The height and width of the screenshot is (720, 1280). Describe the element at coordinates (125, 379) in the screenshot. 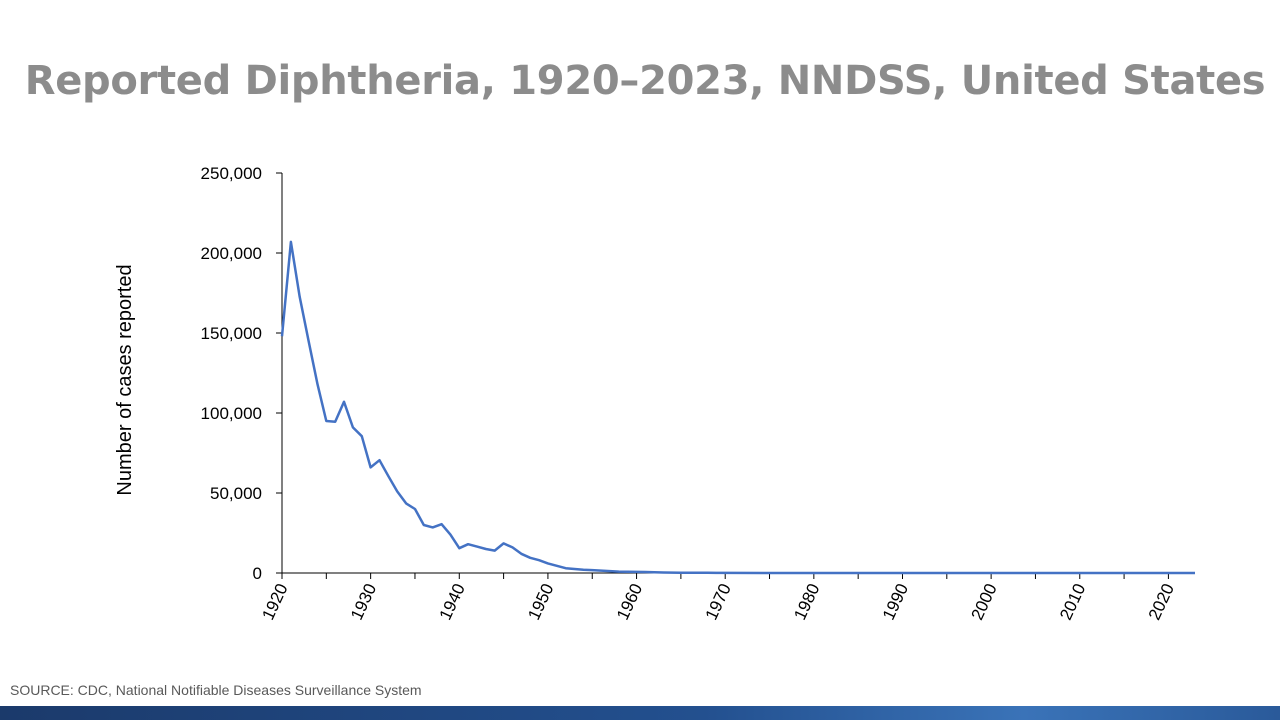

I see `y-axis-label: Number of cases reported` at that location.